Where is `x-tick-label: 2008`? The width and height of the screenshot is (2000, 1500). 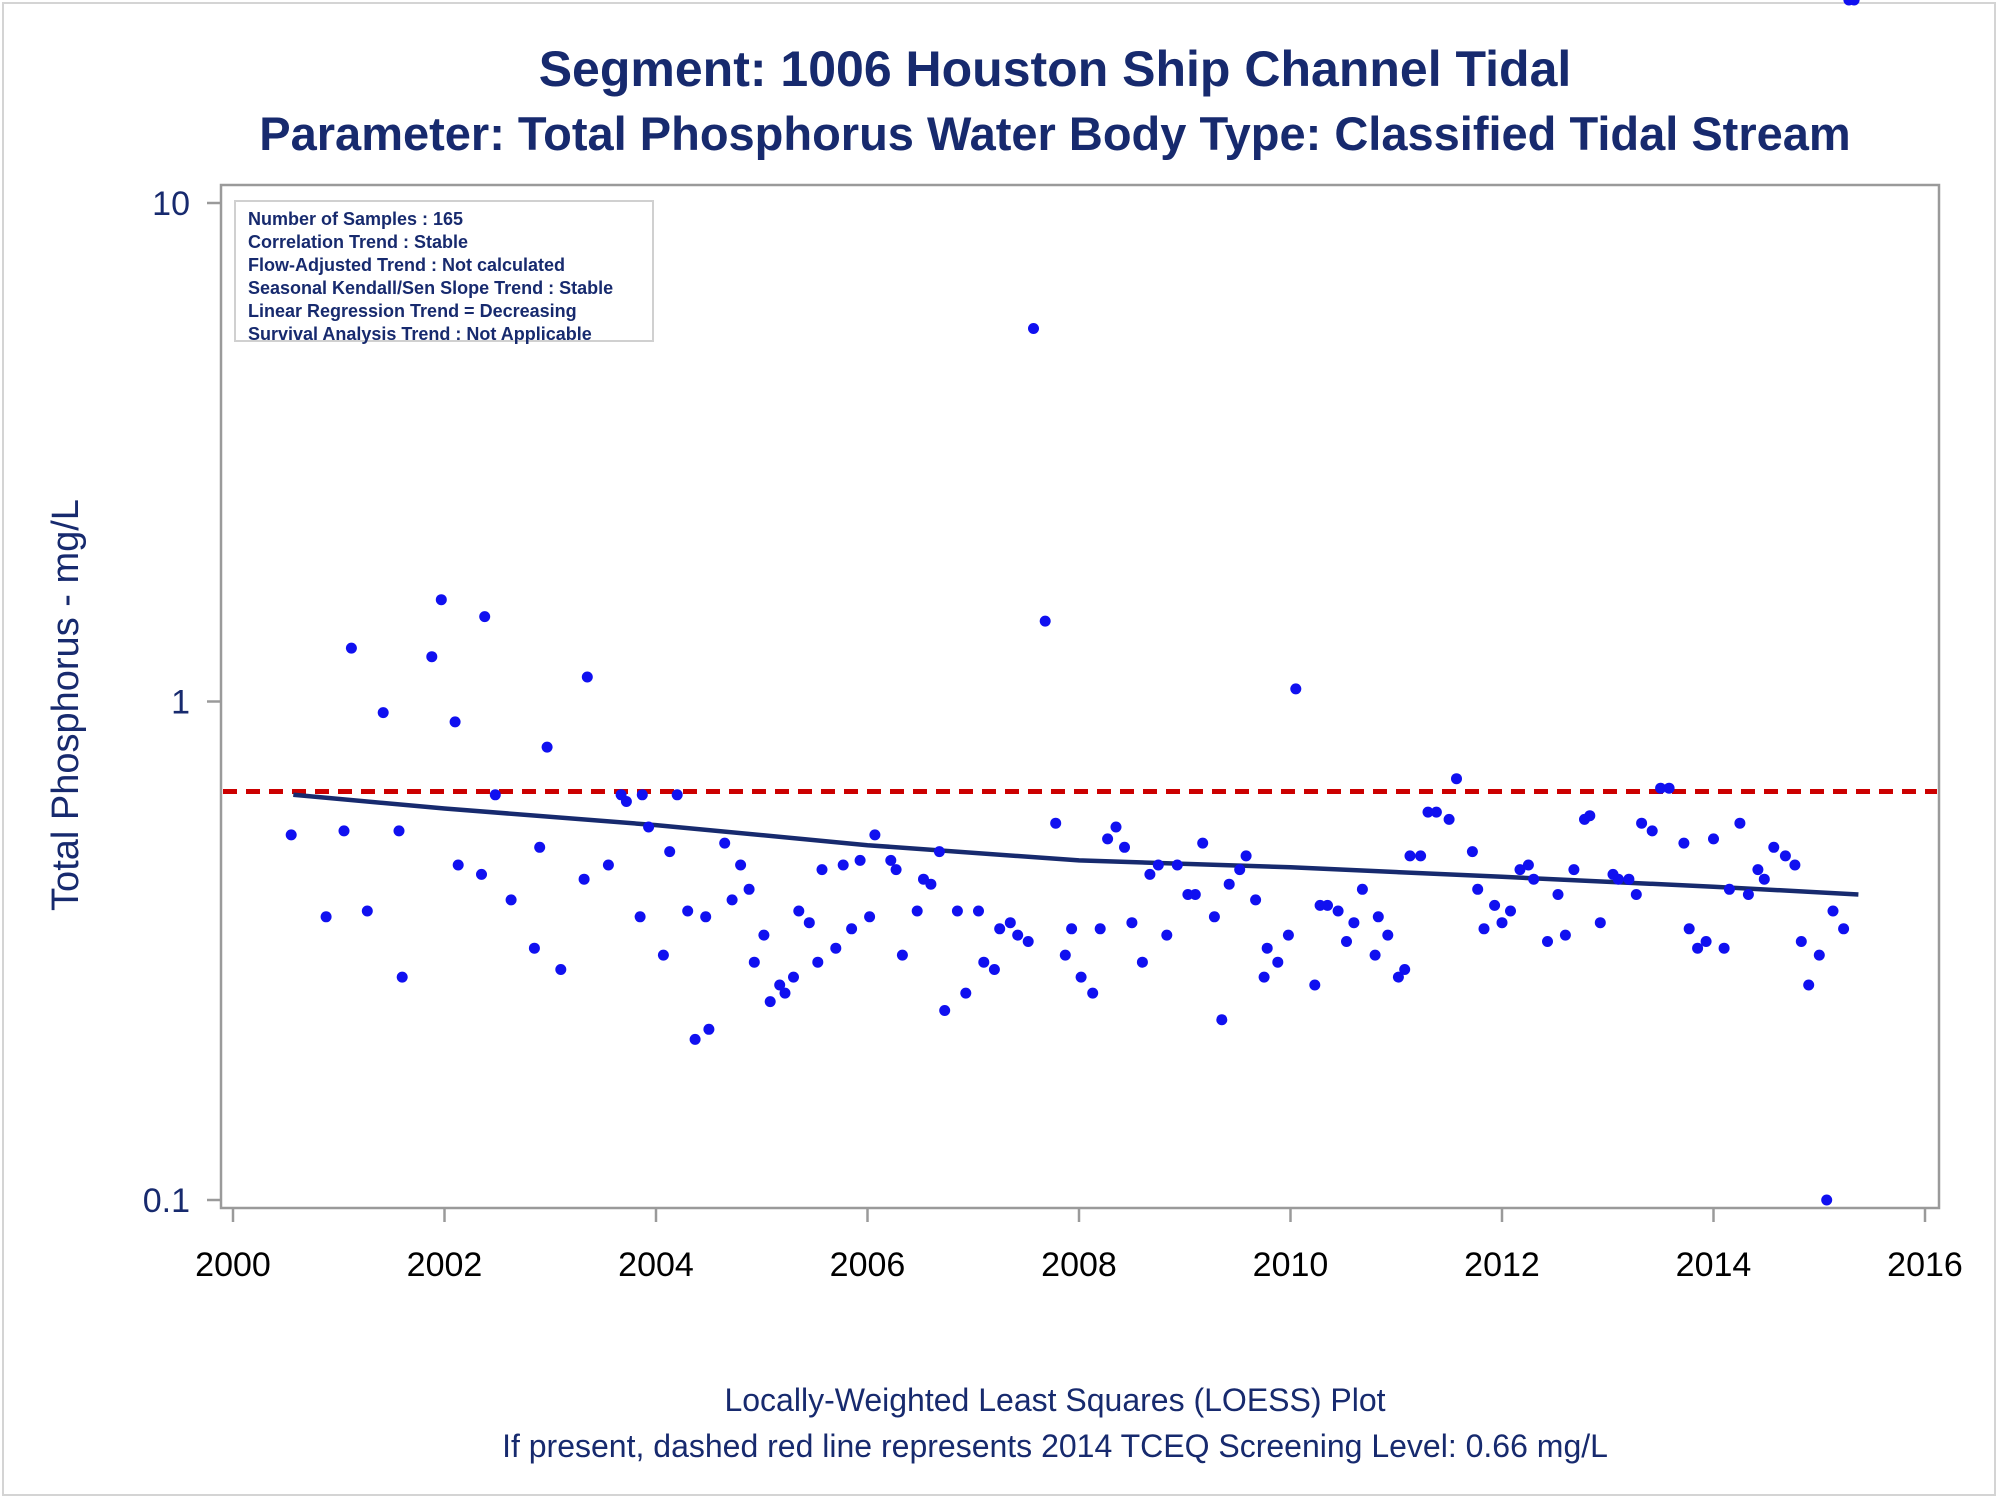
x-tick-label: 2008 is located at coordinates (1079, 1265).